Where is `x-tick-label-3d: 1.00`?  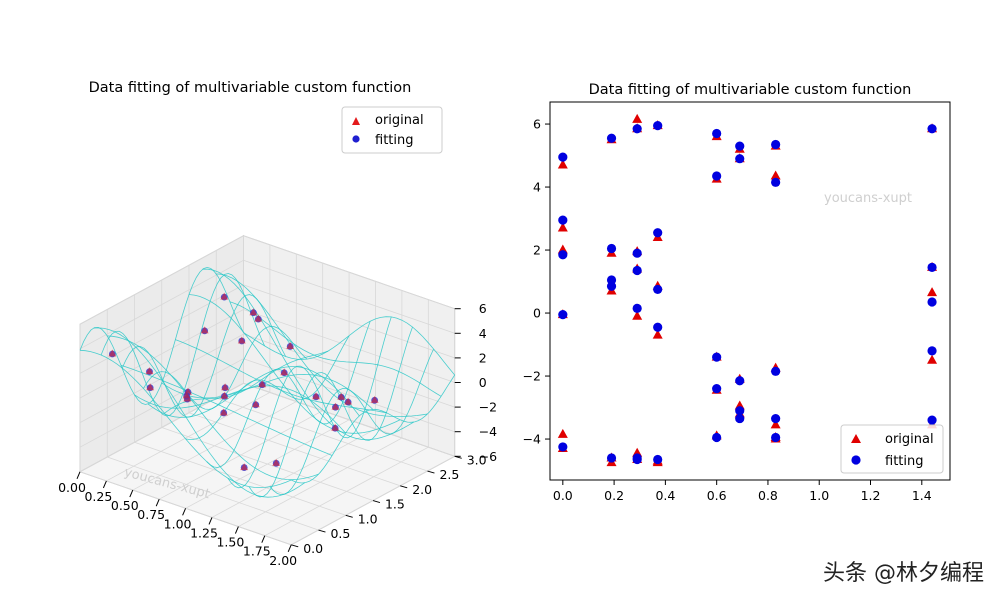 x-tick-label-3d: 1.00 is located at coordinates (178, 523).